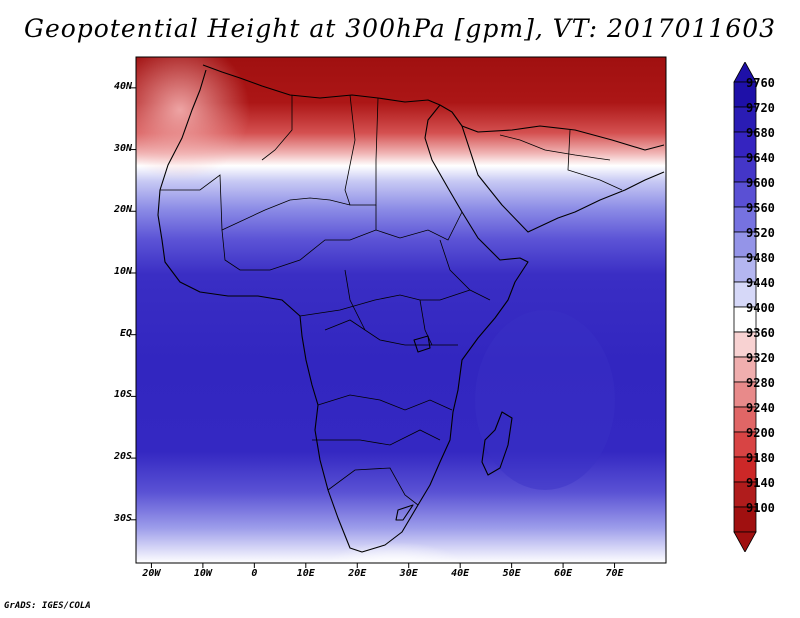 The image size is (800, 618). Describe the element at coordinates (151, 573) in the screenshot. I see `lon-label: 20W` at that location.